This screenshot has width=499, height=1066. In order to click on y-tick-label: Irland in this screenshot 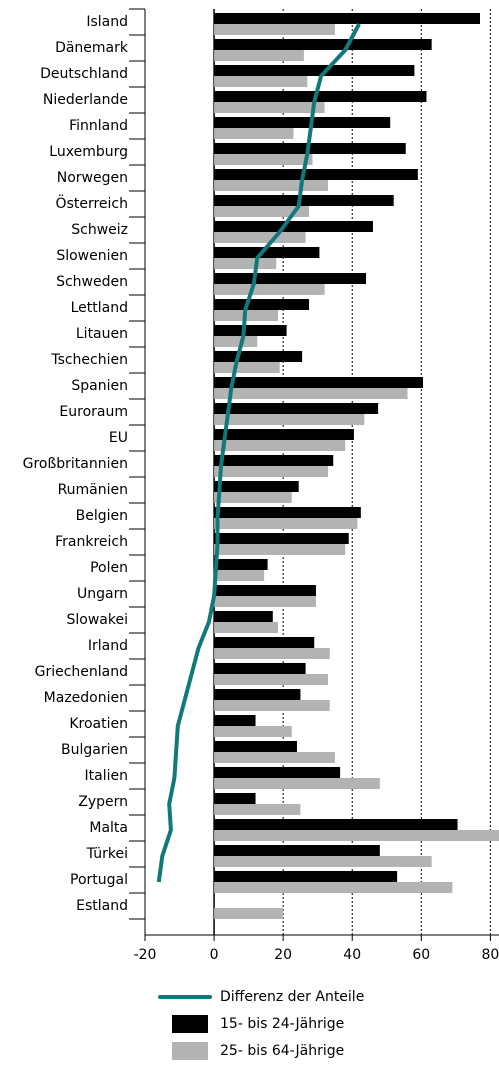, I will do `click(108, 646)`.